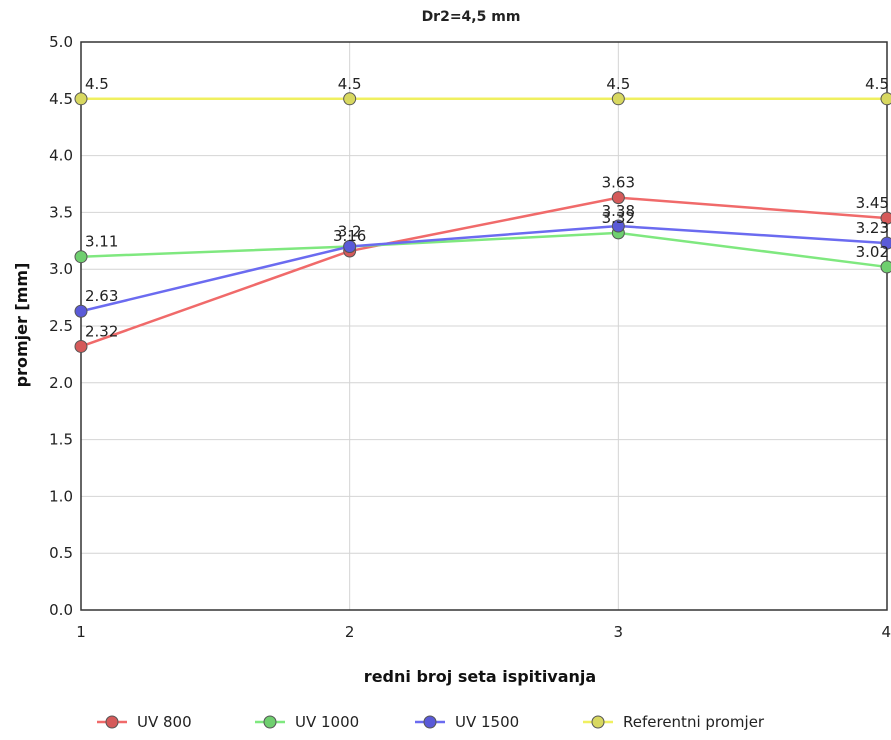 The image size is (891, 740). I want to click on y-tick-label: 3.5, so click(61, 212).